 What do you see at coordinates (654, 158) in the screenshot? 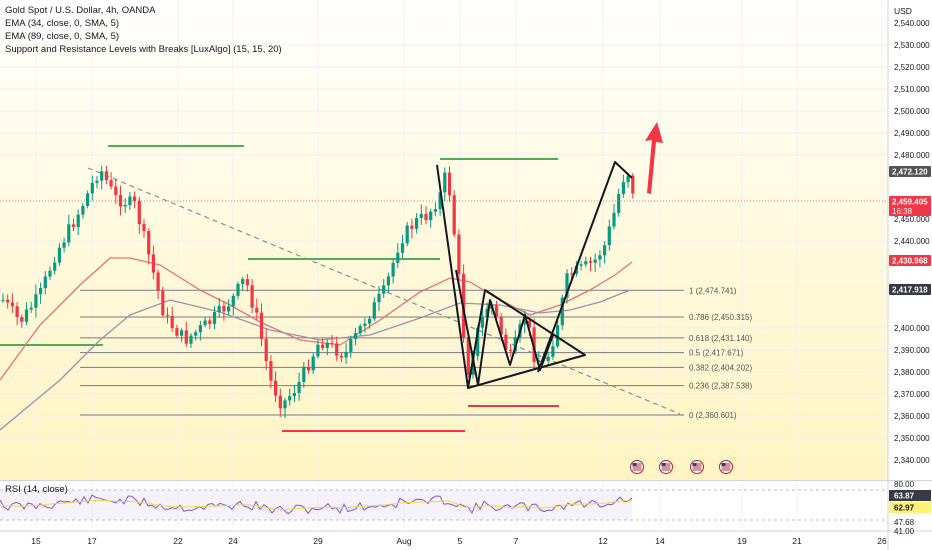
I see `up-arrow-icon` at bounding box center [654, 158].